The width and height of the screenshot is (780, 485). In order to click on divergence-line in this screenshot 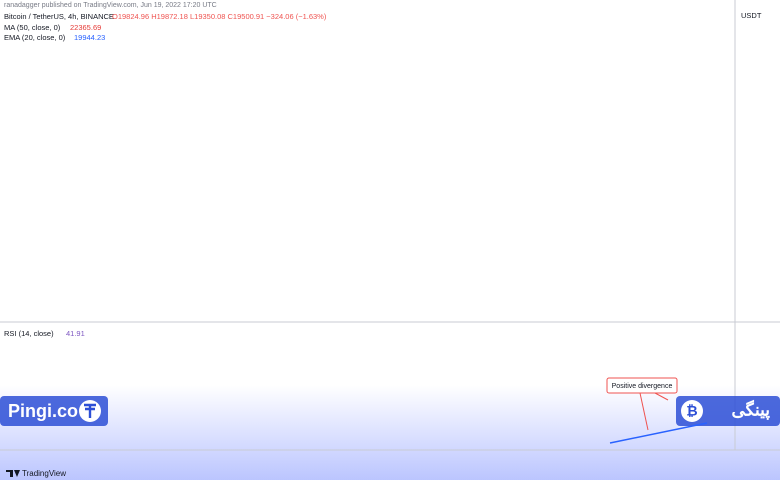, I will do `click(658, 433)`.